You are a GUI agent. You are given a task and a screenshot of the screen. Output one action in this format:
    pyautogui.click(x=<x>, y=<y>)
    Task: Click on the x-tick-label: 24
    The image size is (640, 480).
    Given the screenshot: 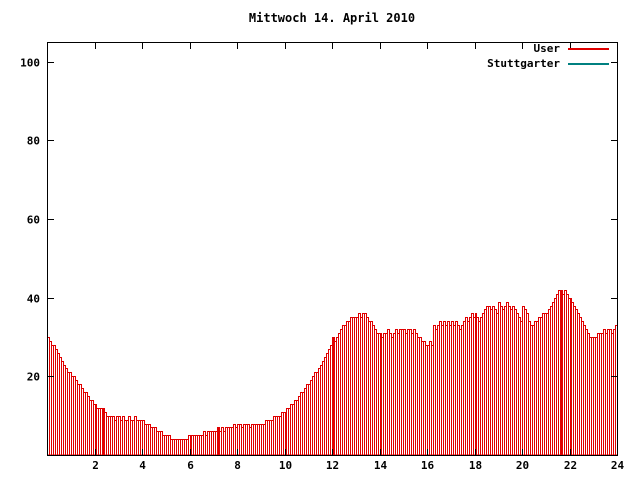 What is the action you would take?
    pyautogui.click(x=617, y=465)
    